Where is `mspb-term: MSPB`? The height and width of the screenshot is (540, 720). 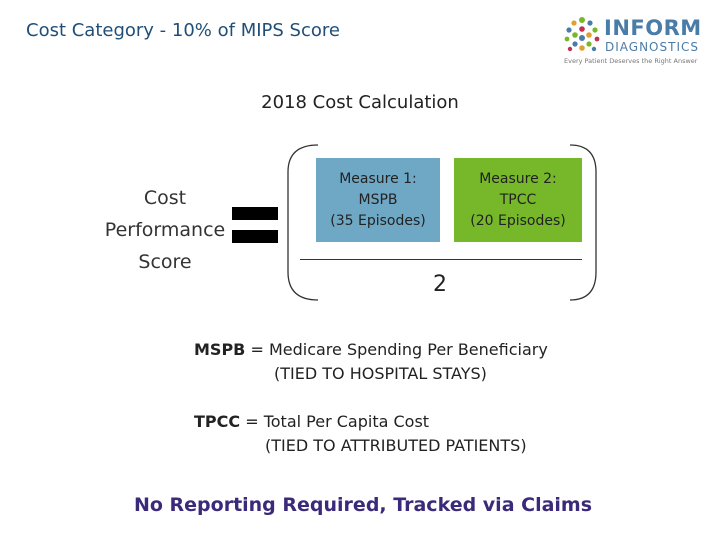 mspb-term: MSPB is located at coordinates (220, 349).